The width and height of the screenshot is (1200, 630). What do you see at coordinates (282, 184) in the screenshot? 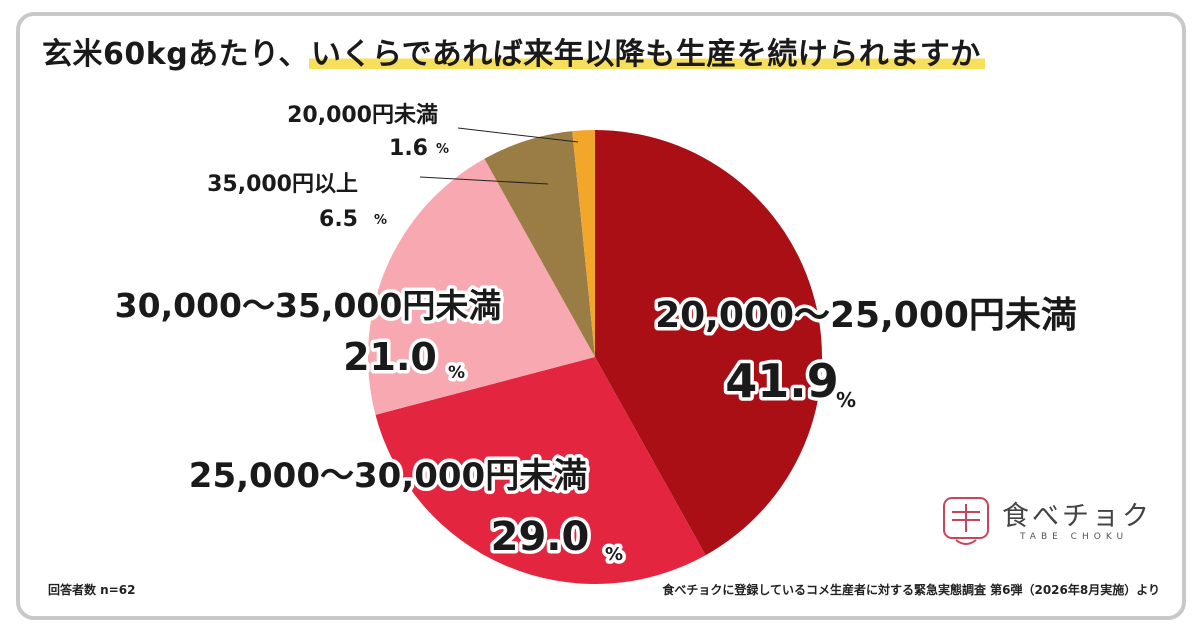
I see `slice-label-category-4: 35,000円以上` at bounding box center [282, 184].